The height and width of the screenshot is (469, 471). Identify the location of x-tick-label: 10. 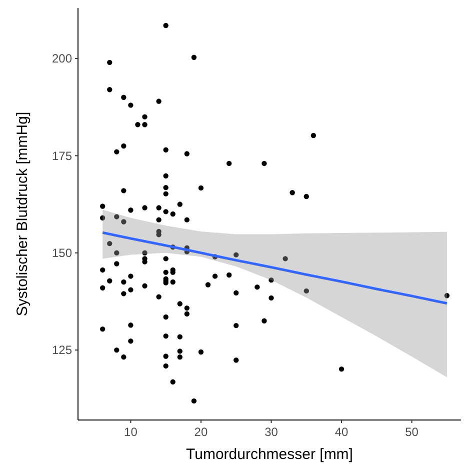
(131, 432).